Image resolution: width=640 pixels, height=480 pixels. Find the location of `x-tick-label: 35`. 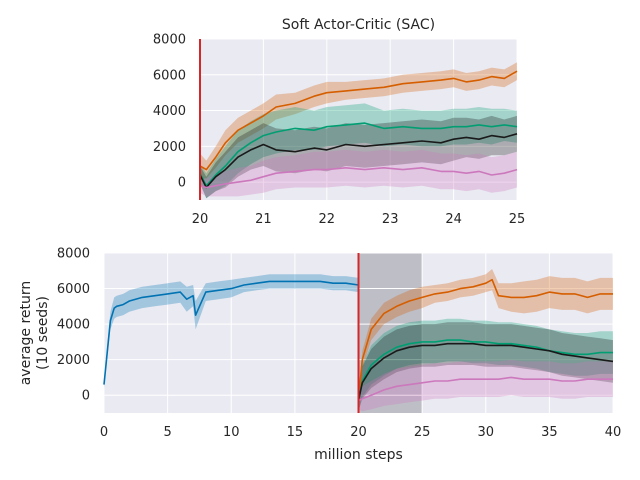

x-tick-label: 35 is located at coordinates (549, 432).